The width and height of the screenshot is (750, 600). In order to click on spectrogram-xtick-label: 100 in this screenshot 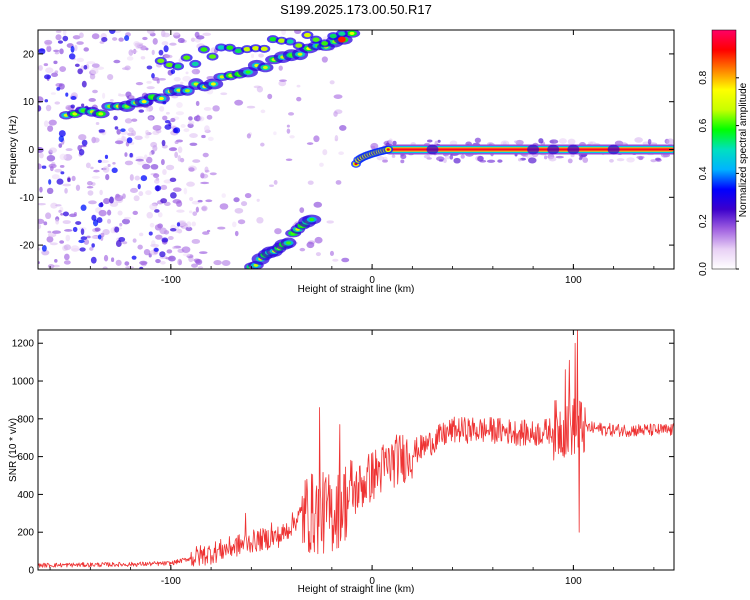, I will do `click(573, 280)`.